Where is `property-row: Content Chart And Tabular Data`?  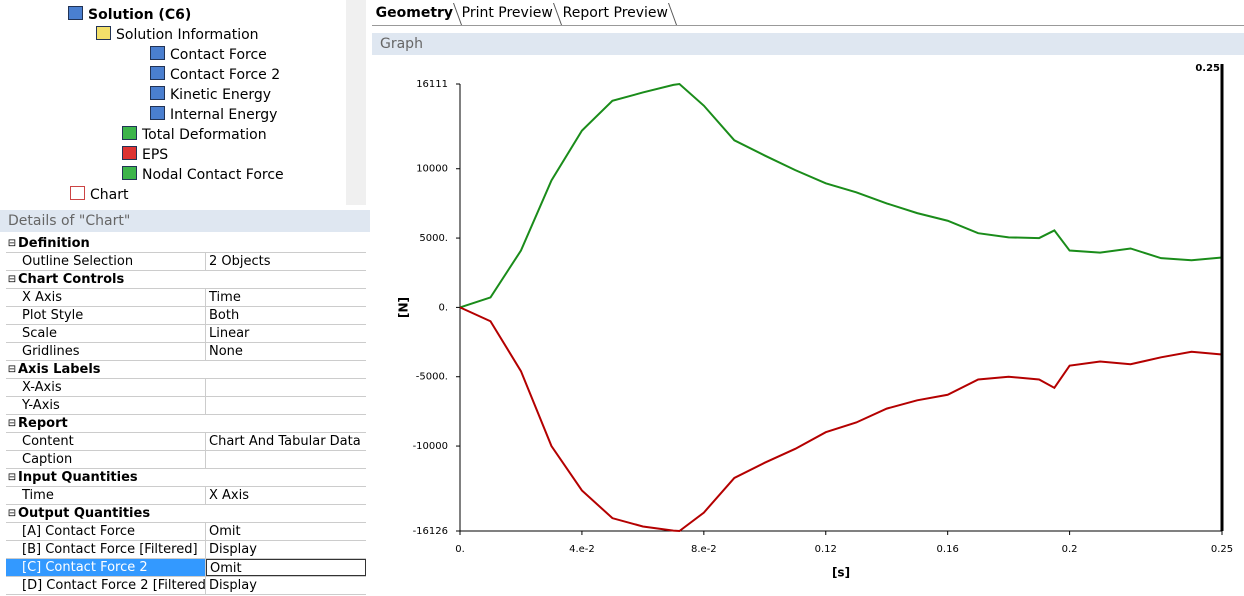 property-row: Content Chart And Tabular Data is located at coordinates (186, 442).